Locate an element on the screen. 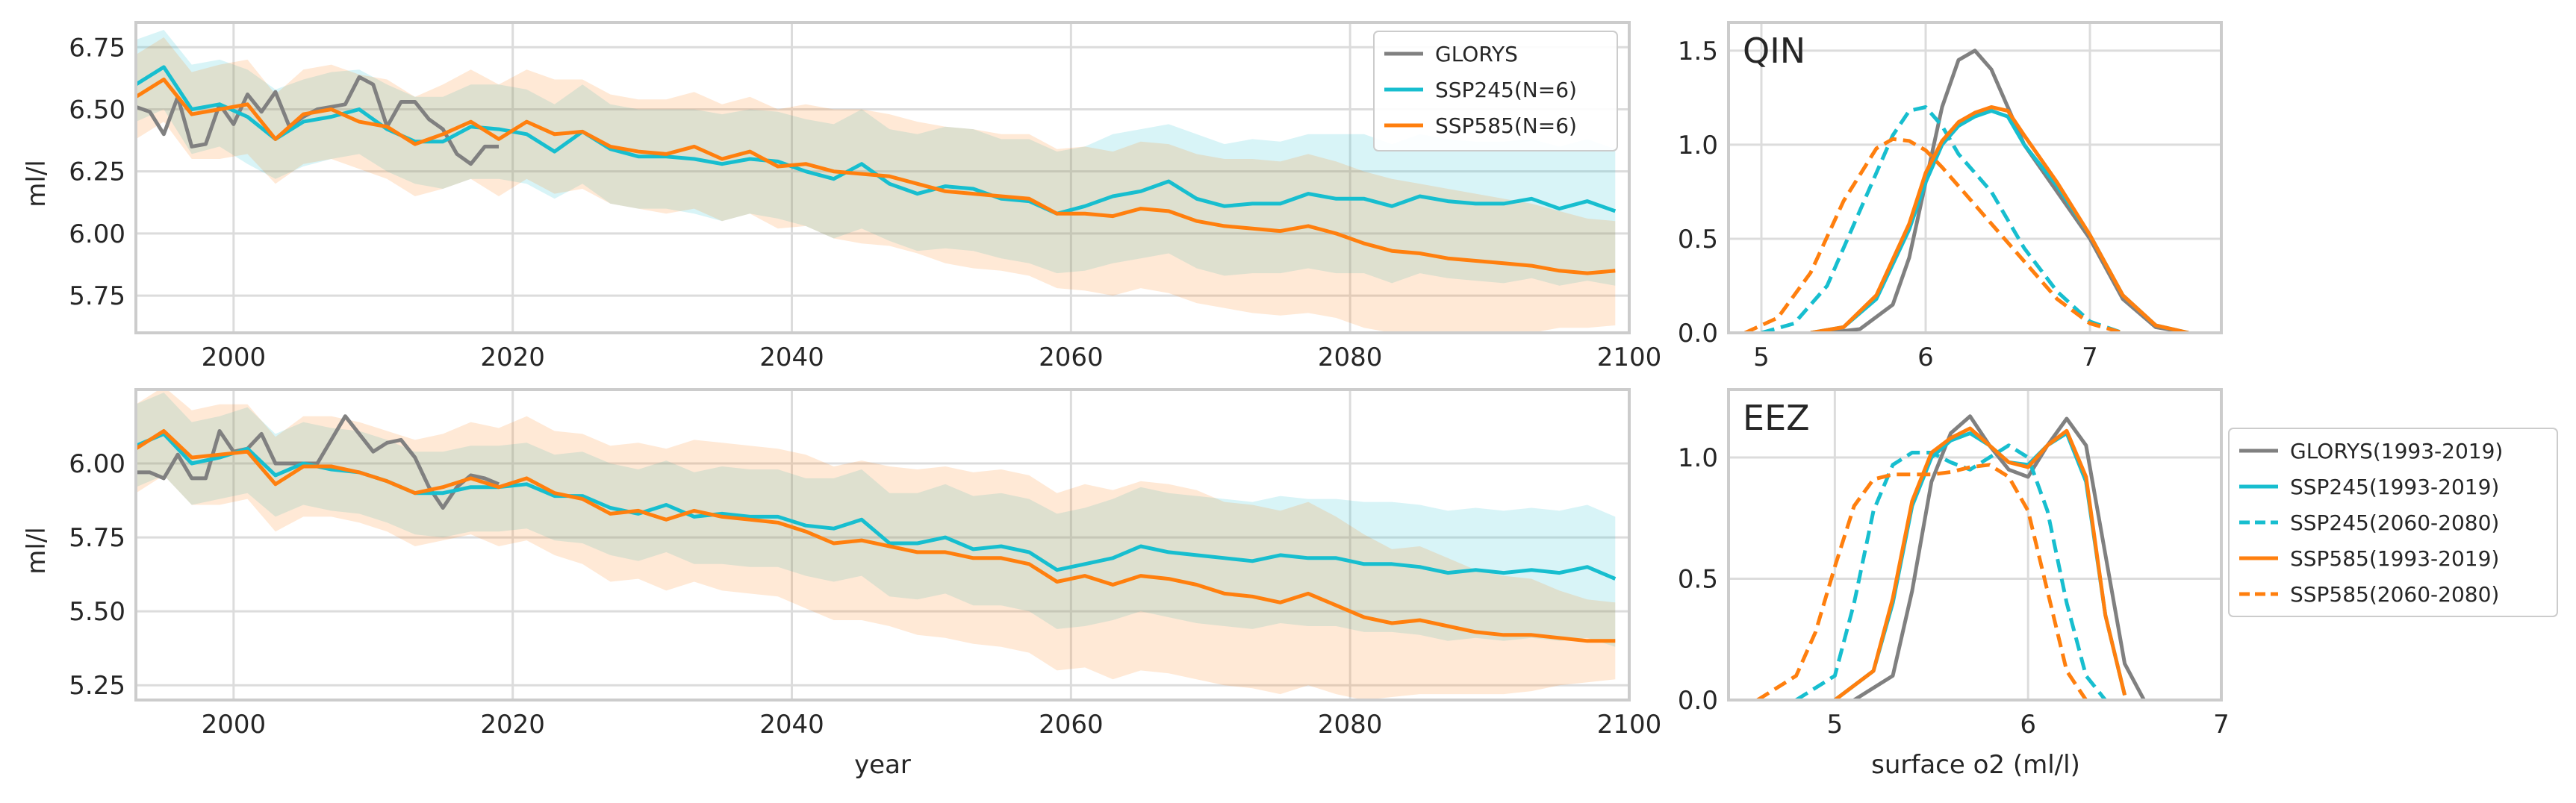 This screenshot has height=803, width=2576. ts-bottom-xlabel: year is located at coordinates (882, 765).